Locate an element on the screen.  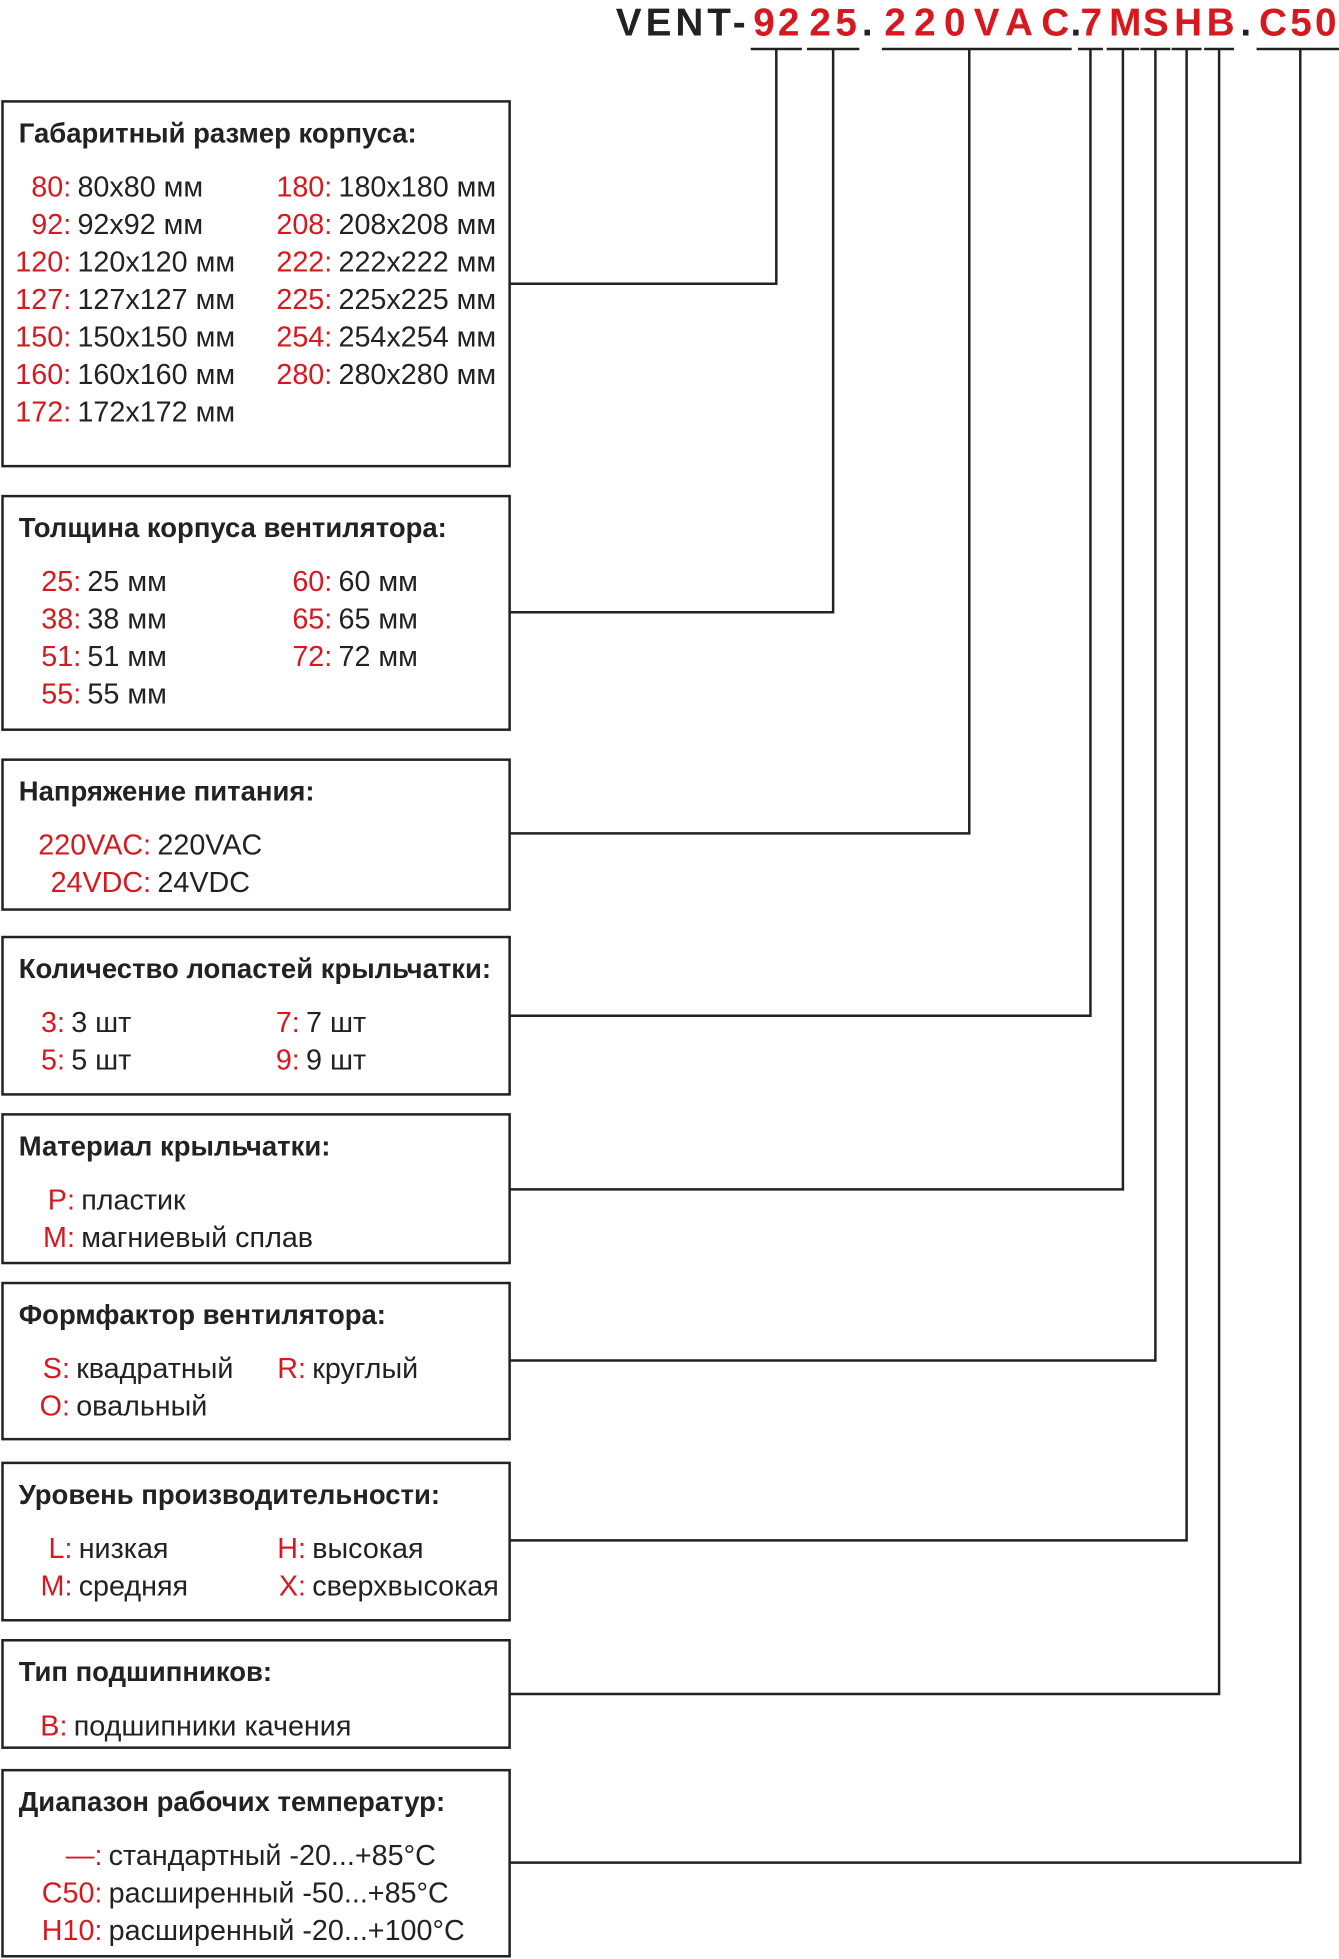
option-code: 3: is located at coordinates (53, 1023).